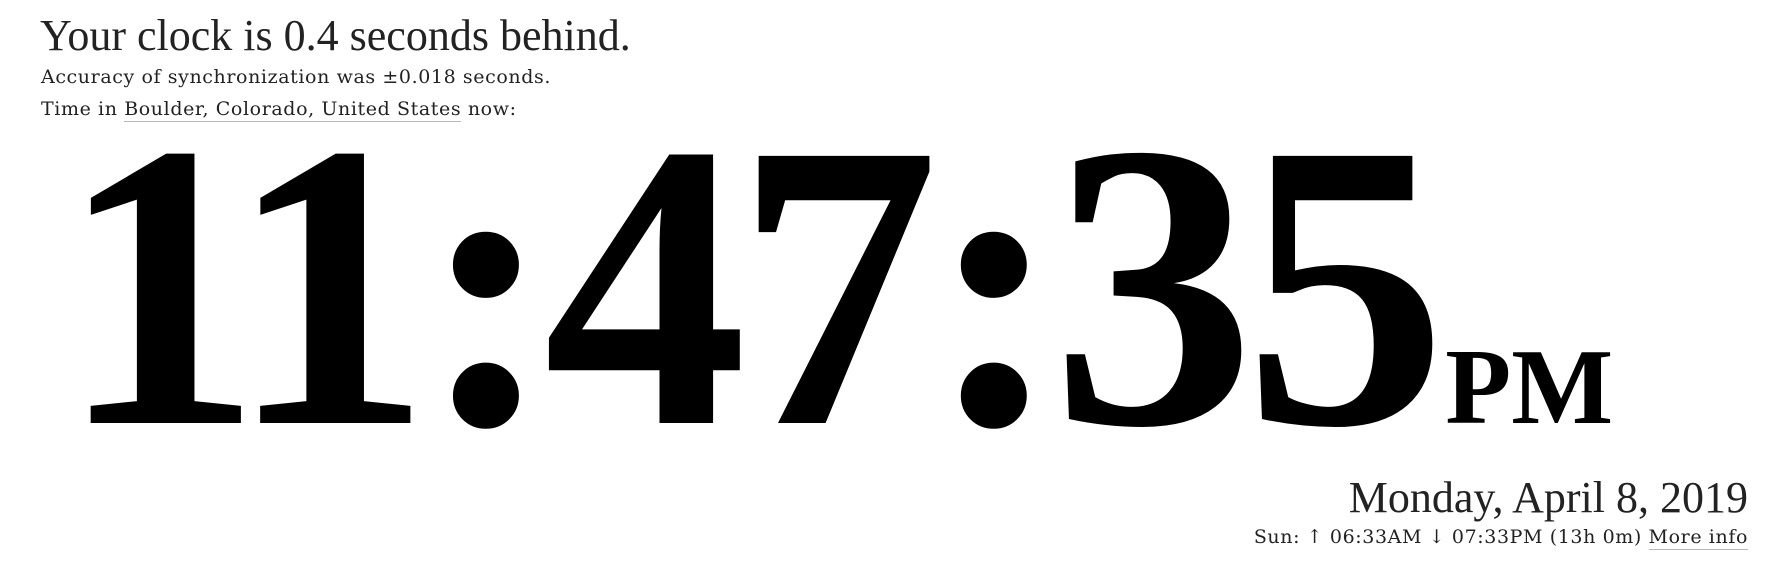 The image size is (1773, 569). What do you see at coordinates (1698, 538) in the screenshot?
I see `more-info-link: More info` at bounding box center [1698, 538].